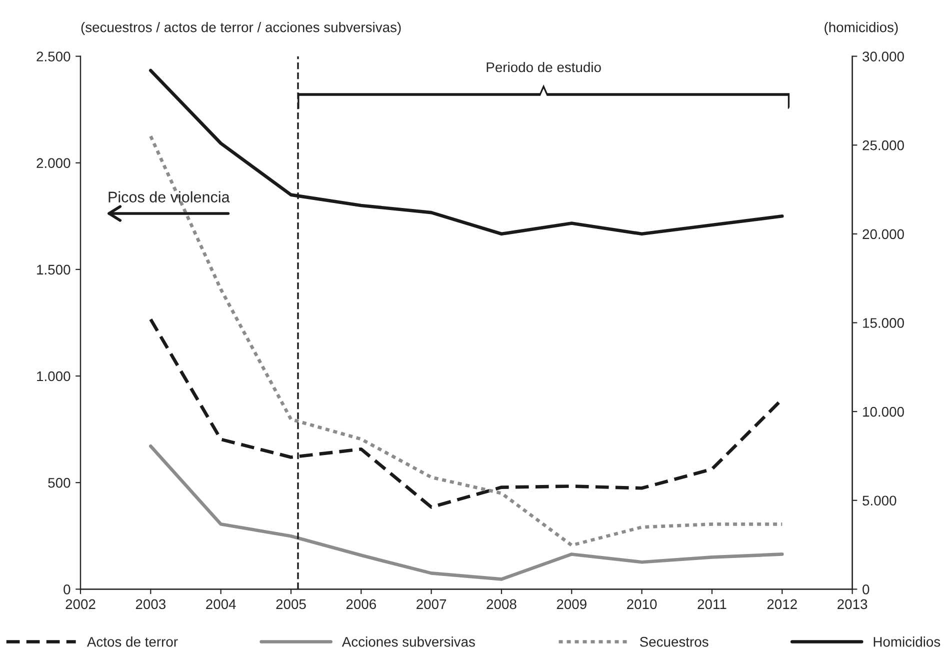  I want to click on x-tick-label: 2006, so click(361, 604).